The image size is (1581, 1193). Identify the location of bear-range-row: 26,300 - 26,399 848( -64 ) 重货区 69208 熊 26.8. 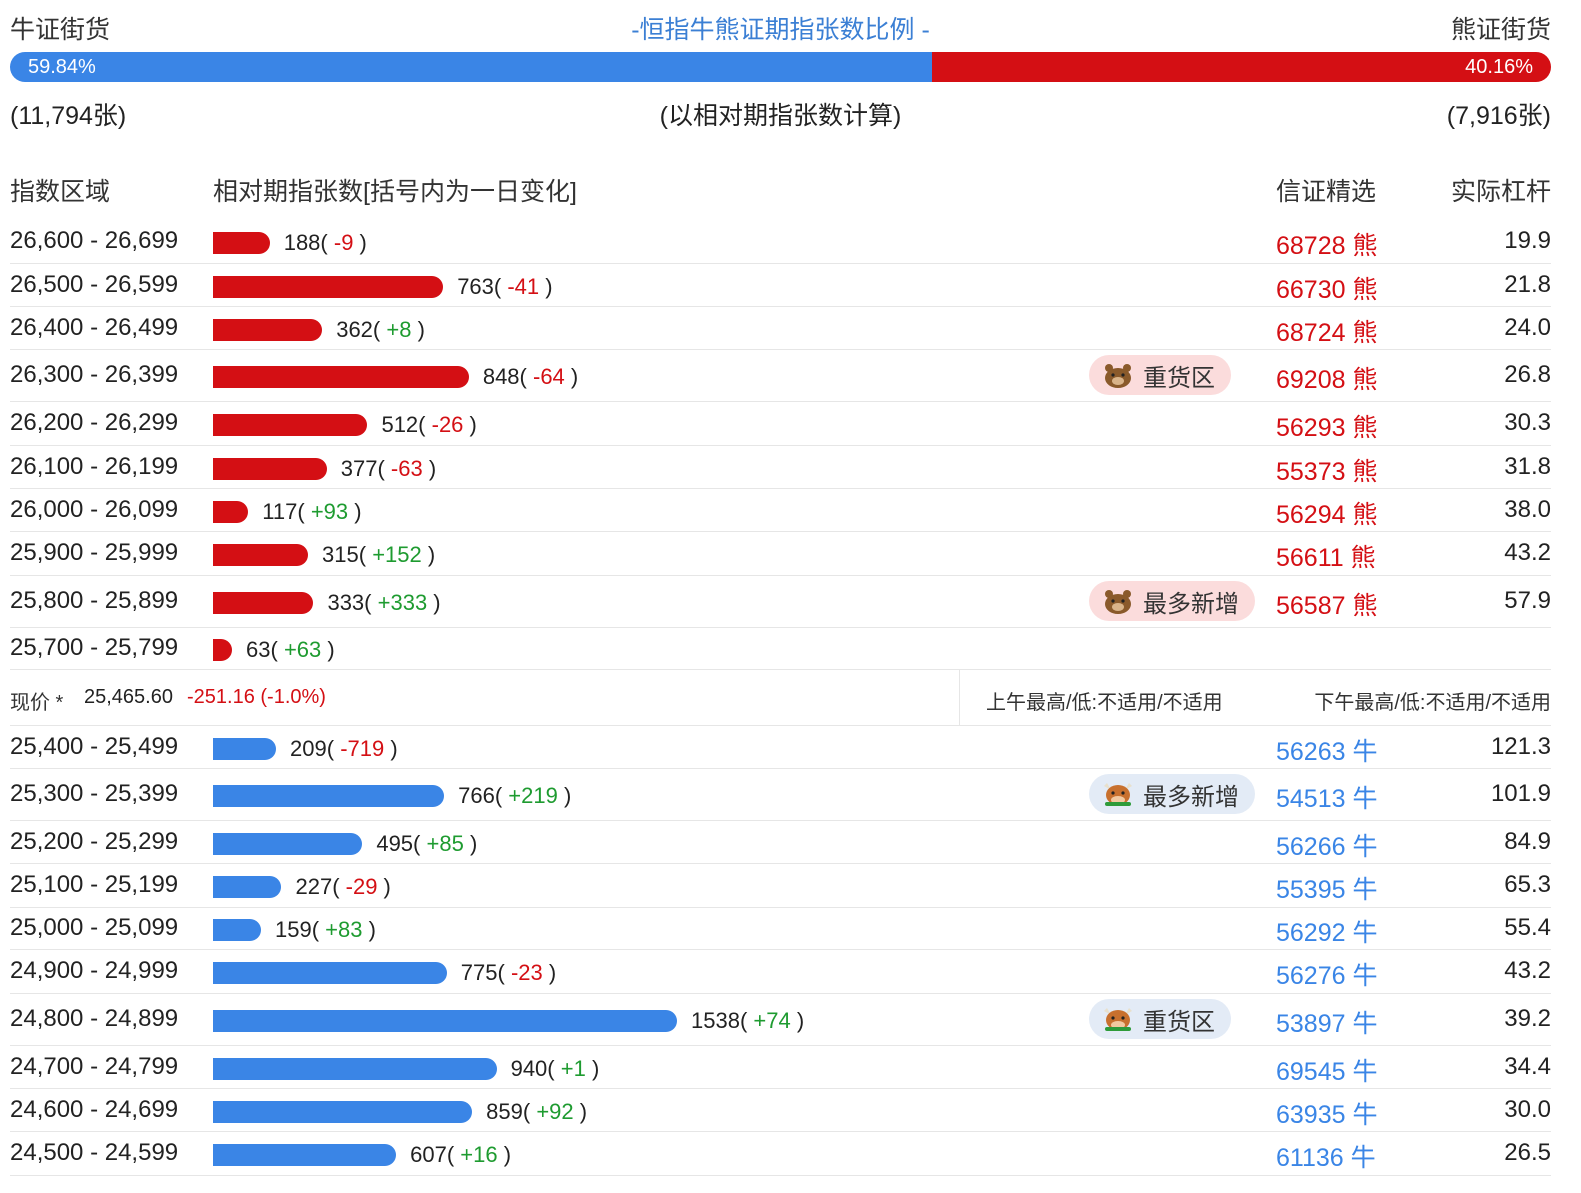
(780, 376).